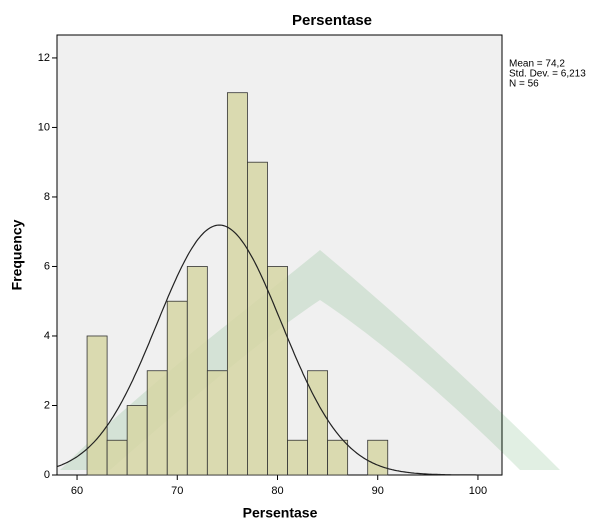  Describe the element at coordinates (47, 475) in the screenshot. I see `y-tick-label: 0` at that location.